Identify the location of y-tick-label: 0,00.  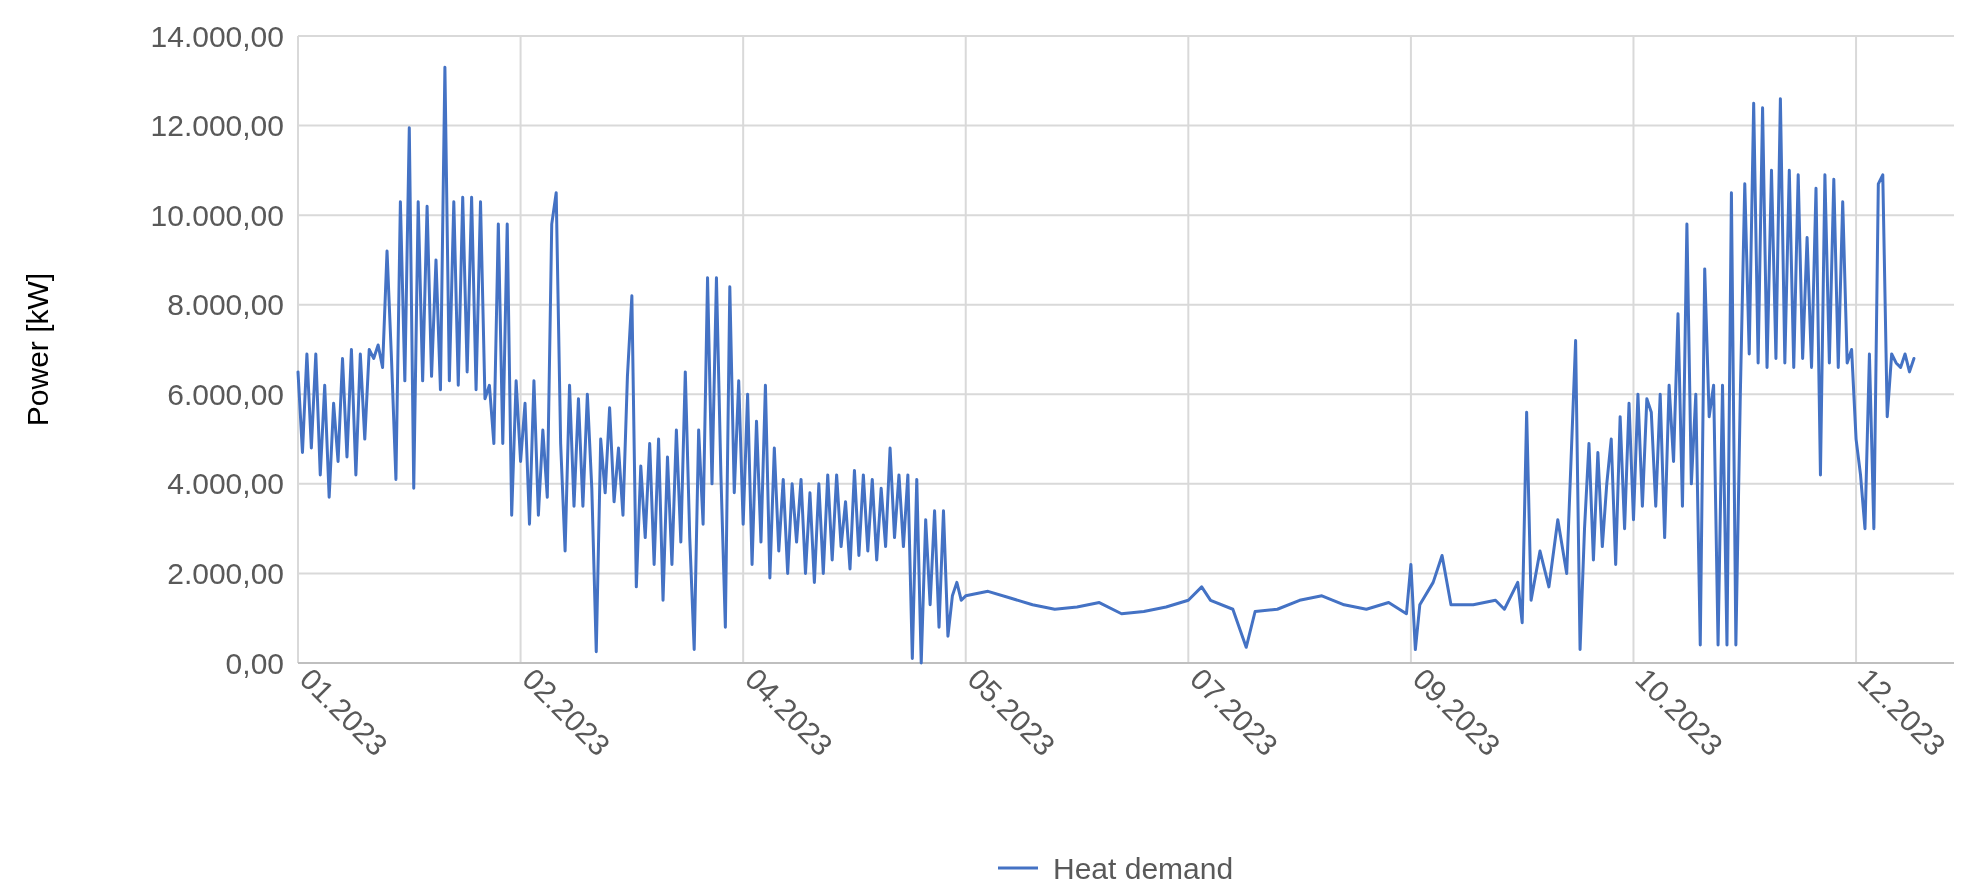
(254, 663).